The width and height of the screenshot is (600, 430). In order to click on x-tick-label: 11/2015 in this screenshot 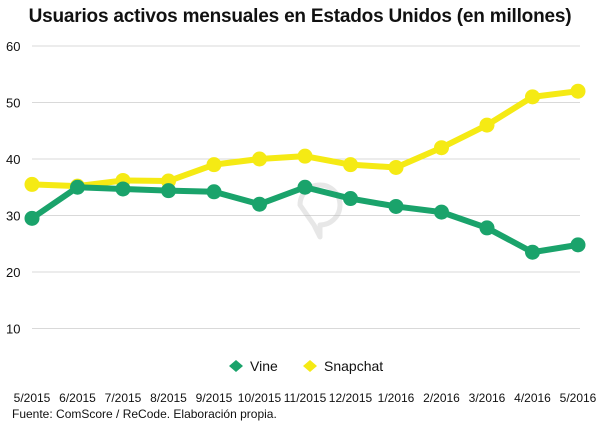, I will do `click(305, 398)`.